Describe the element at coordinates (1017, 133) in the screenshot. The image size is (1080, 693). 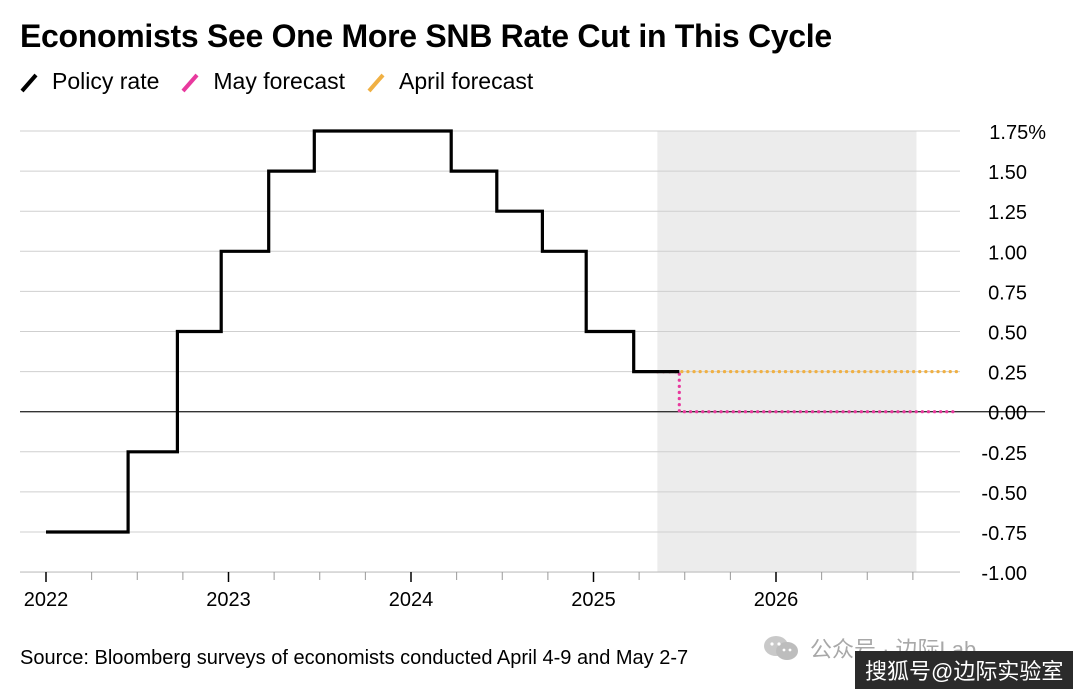
I see `y-tick-label: 1.75%` at that location.